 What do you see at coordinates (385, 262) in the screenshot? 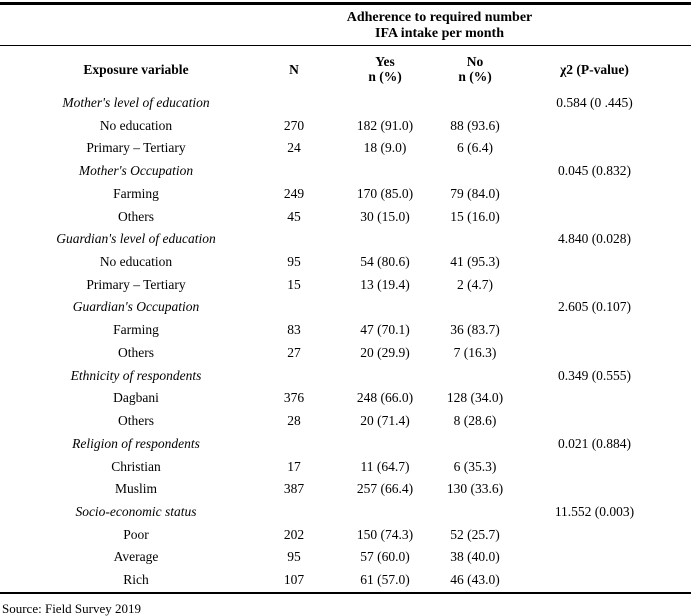
I see `yes-cell: 54 (80.6)` at bounding box center [385, 262].